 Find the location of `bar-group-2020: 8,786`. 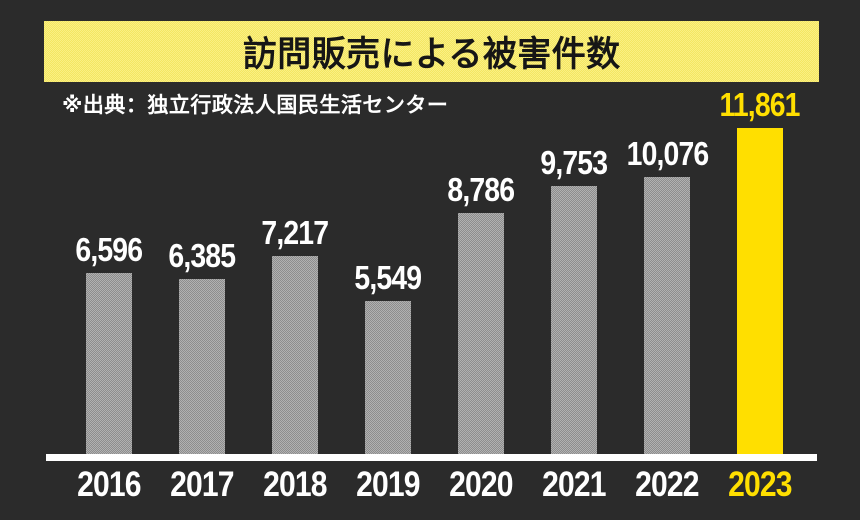

bar-group-2020: 8,786 is located at coordinates (481, 313).